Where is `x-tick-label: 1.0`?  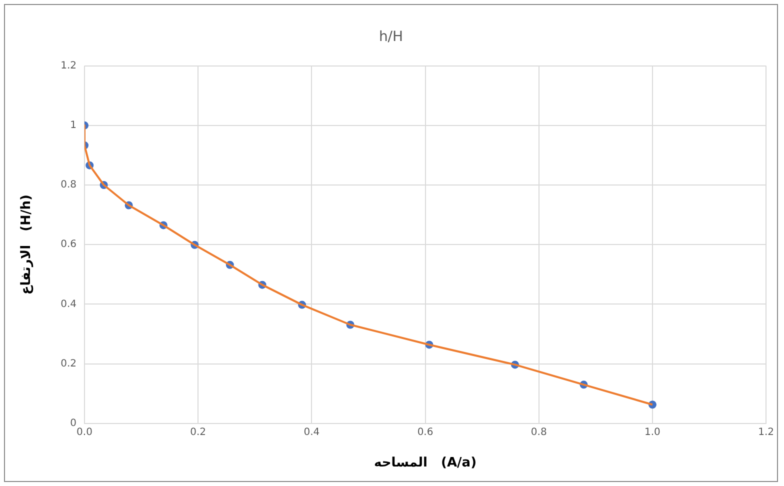
x-tick-label: 1.0 is located at coordinates (652, 432).